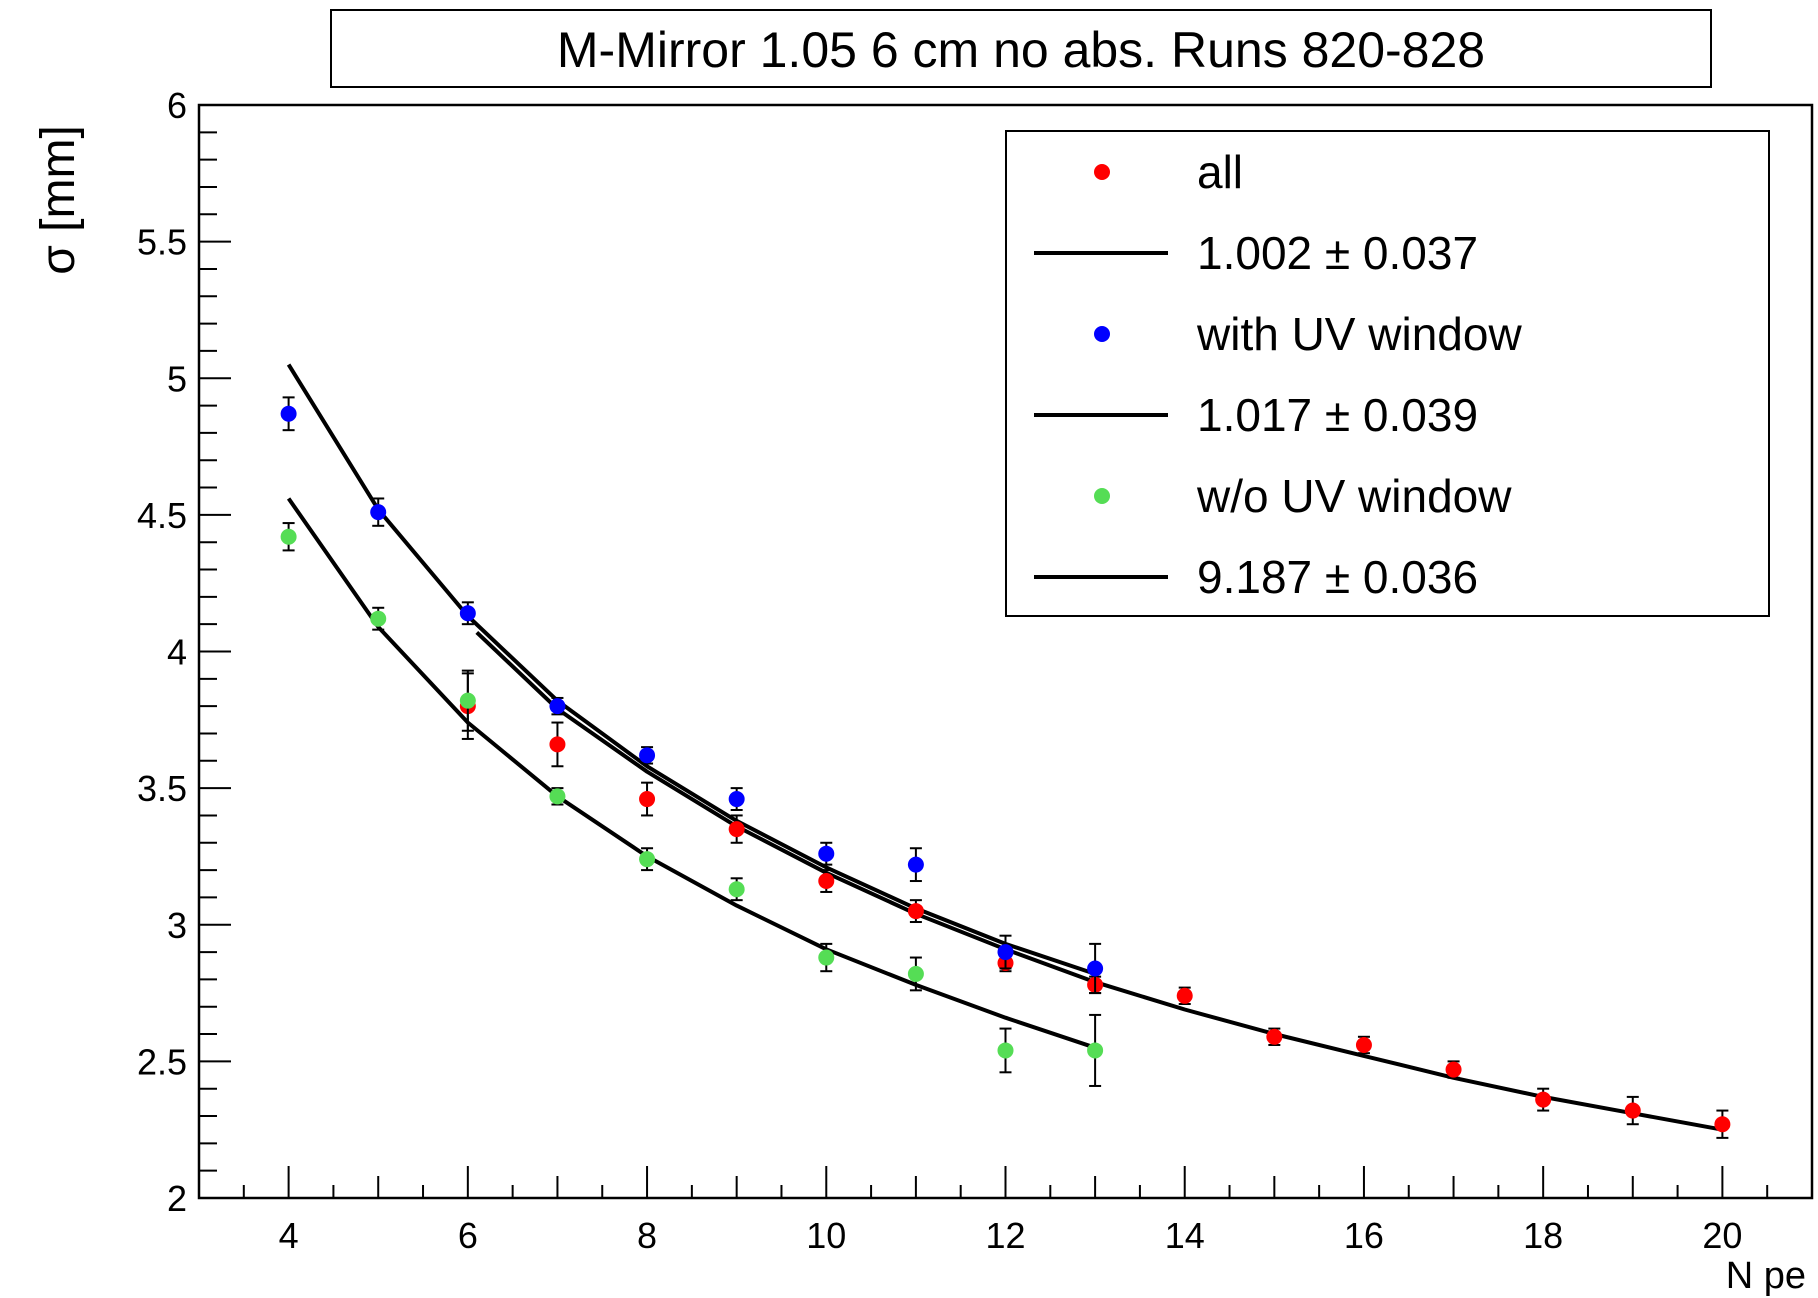  Describe the element at coordinates (1337, 415) in the screenshot. I see `legend-label: 1.017 ± 0.039` at that location.